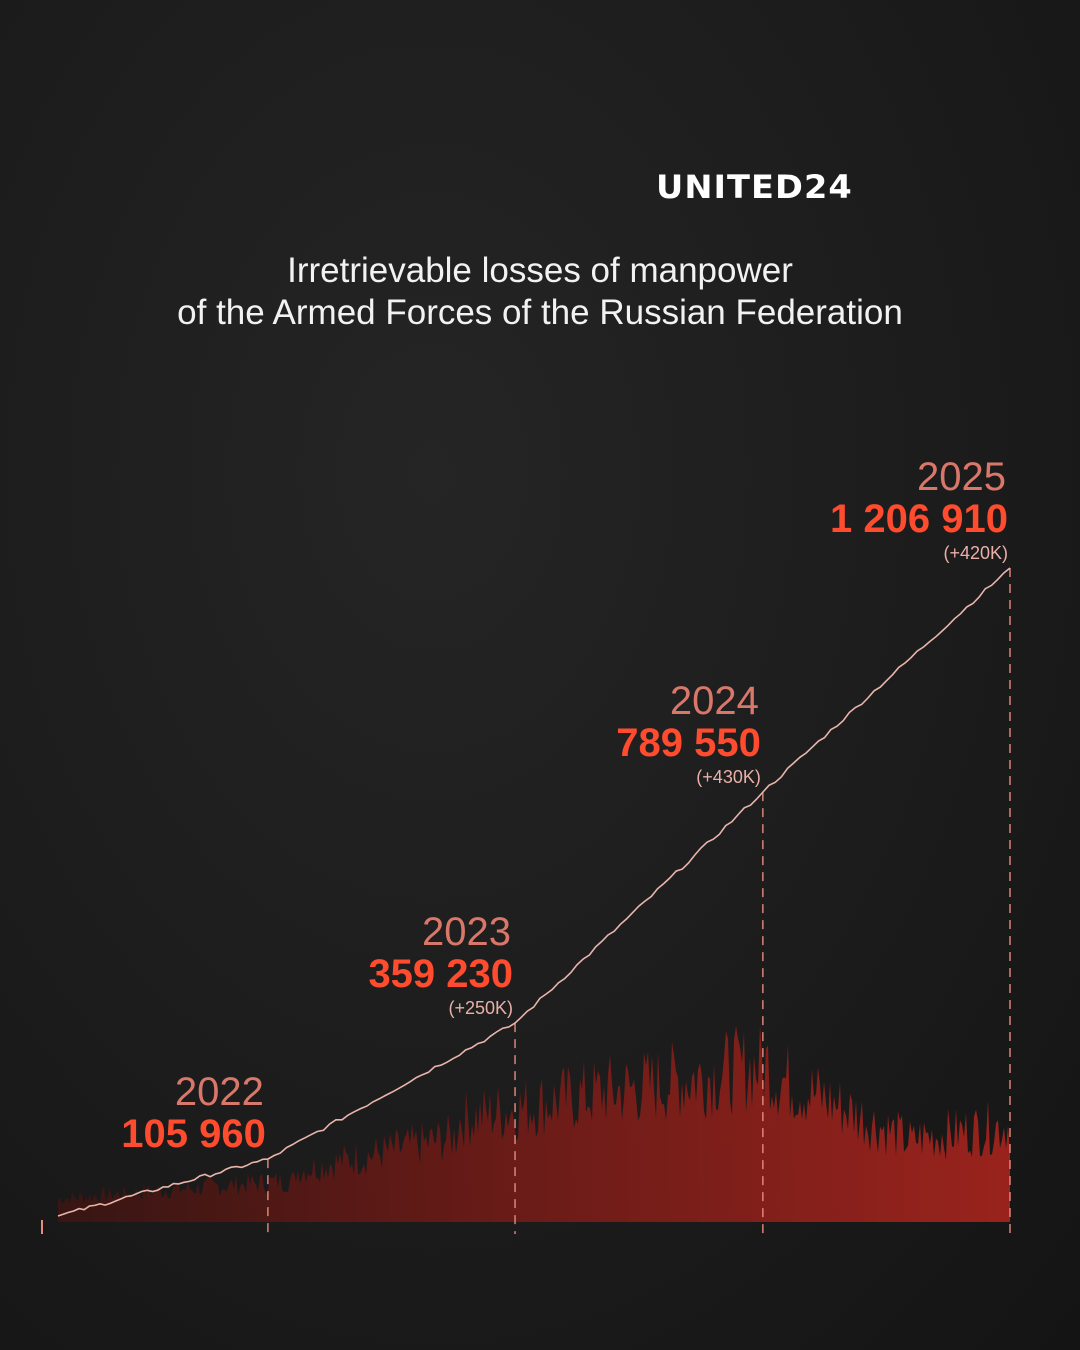 Image resolution: width=1080 pixels, height=1350 pixels. I want to click on value-label-2024: 789 550, so click(688, 743).